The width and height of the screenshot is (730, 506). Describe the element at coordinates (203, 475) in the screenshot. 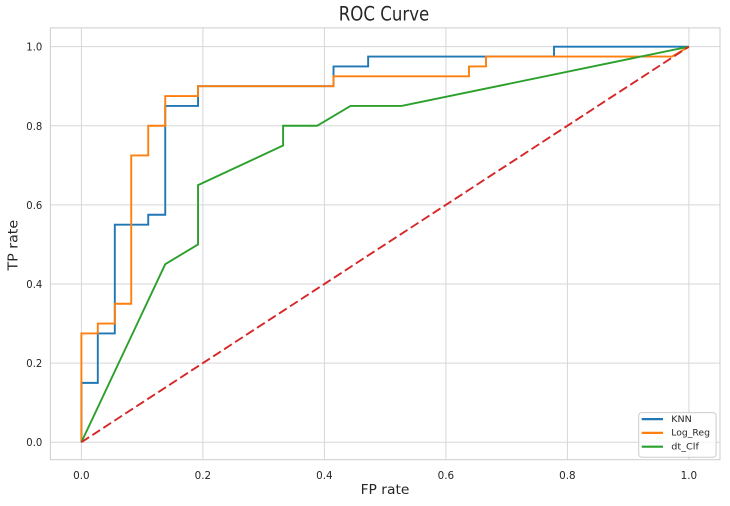

I see `x-tick-label: 0.2` at that location.